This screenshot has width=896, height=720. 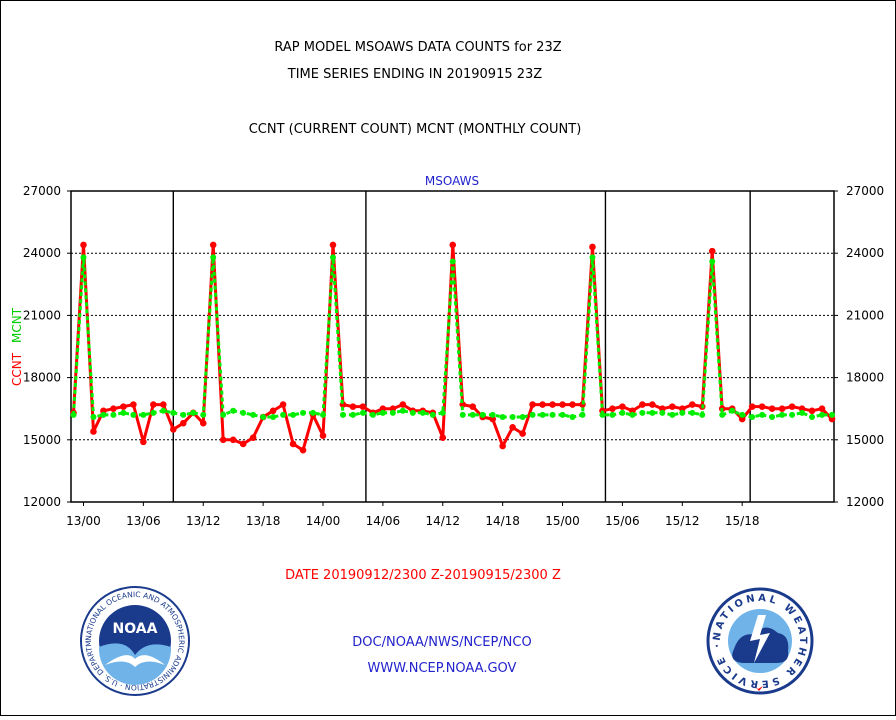 I want to click on footer-org: DOC/NOAA/NWS/NCEP/NCO, so click(x=441, y=642).